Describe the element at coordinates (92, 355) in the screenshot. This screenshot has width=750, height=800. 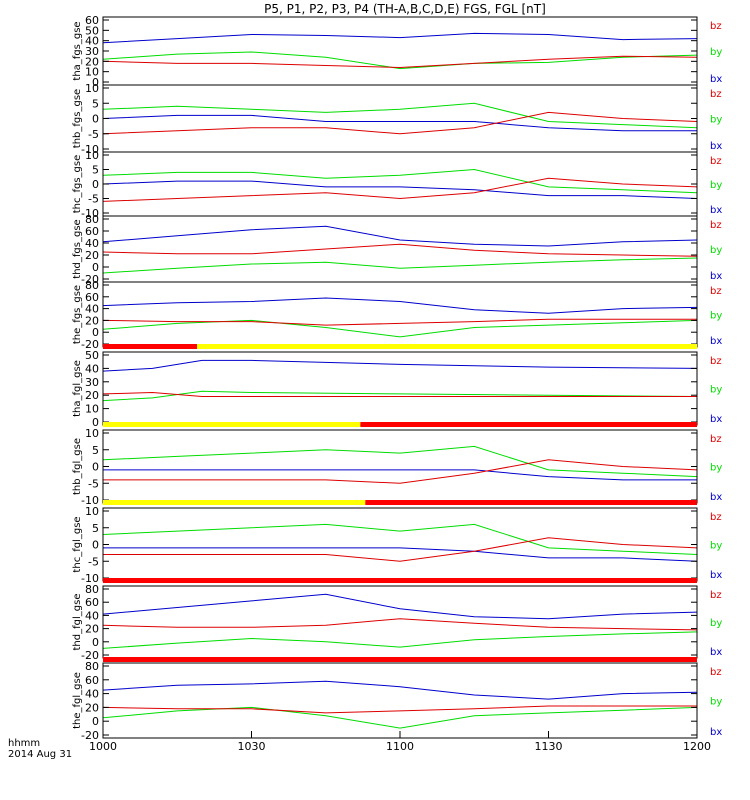
I see `y-tick-label: 50` at that location.